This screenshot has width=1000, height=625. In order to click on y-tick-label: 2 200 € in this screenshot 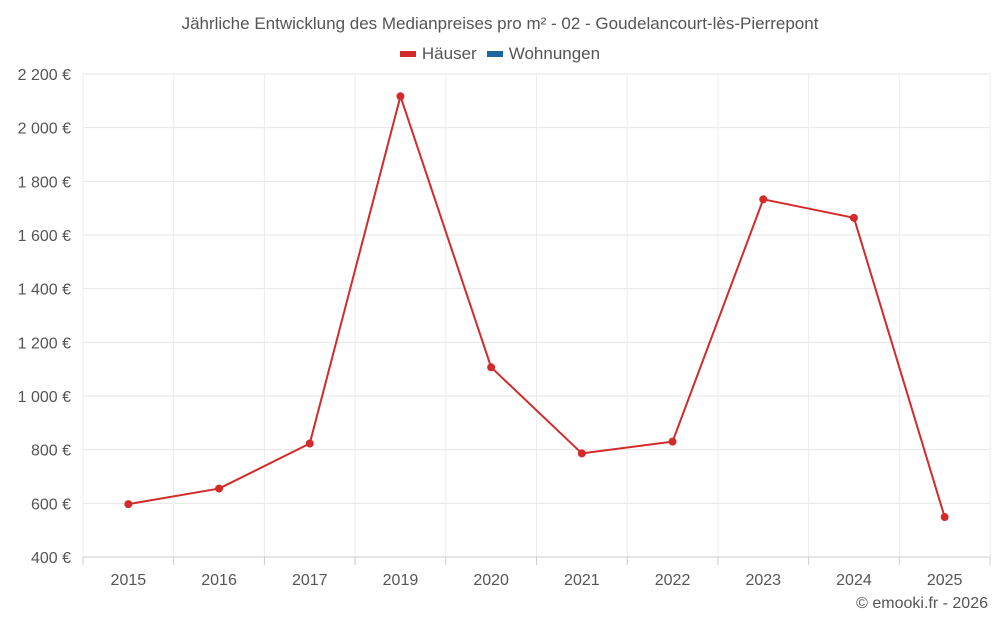, I will do `click(44, 75)`.